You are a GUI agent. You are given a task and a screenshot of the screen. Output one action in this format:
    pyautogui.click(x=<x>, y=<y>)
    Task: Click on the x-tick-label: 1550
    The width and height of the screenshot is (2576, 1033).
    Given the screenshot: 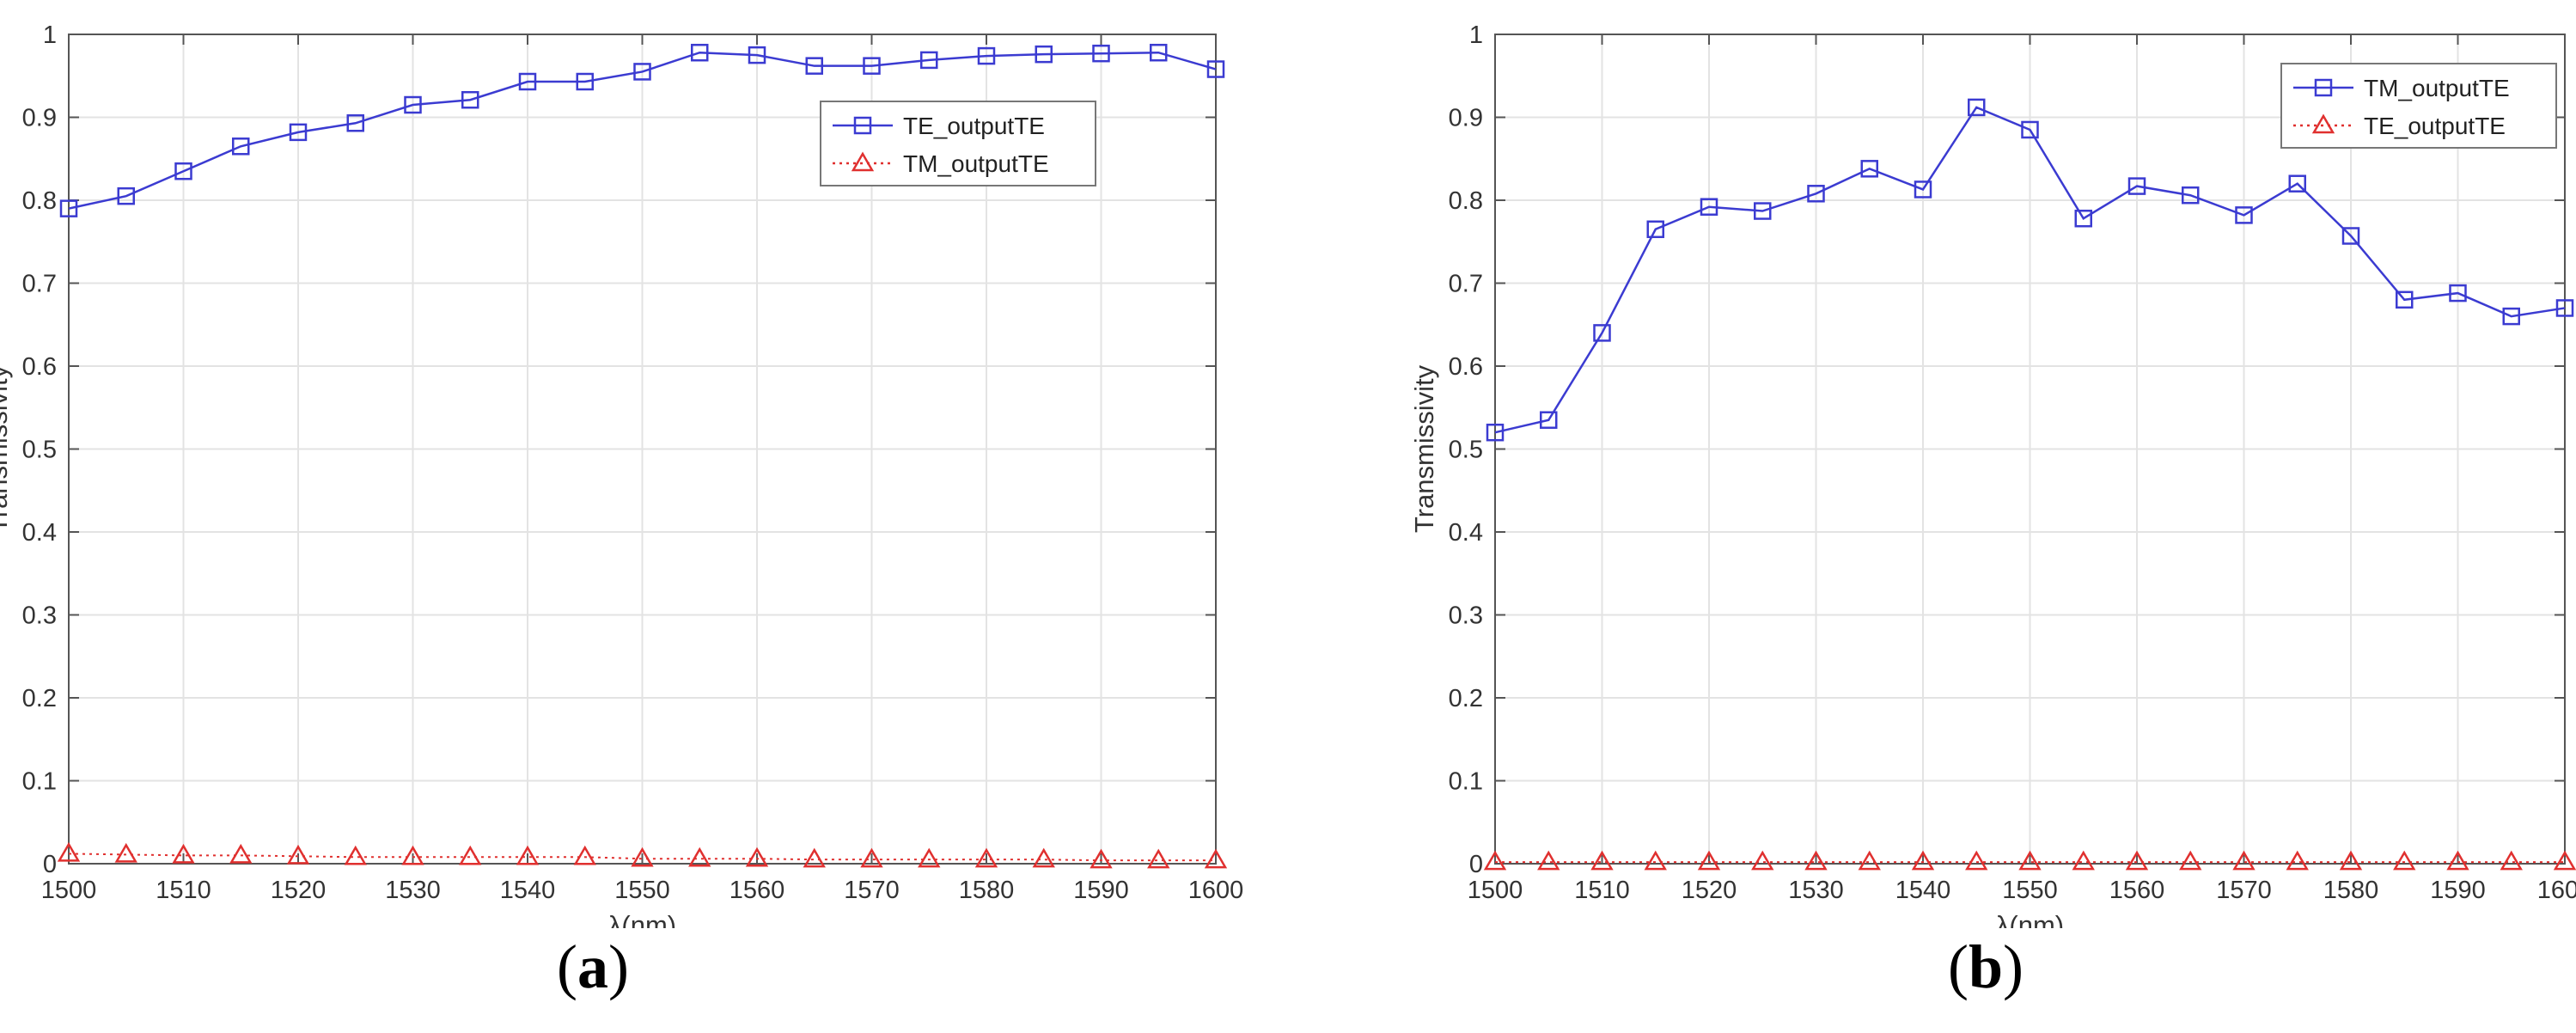 What is the action you would take?
    pyautogui.click(x=2030, y=890)
    